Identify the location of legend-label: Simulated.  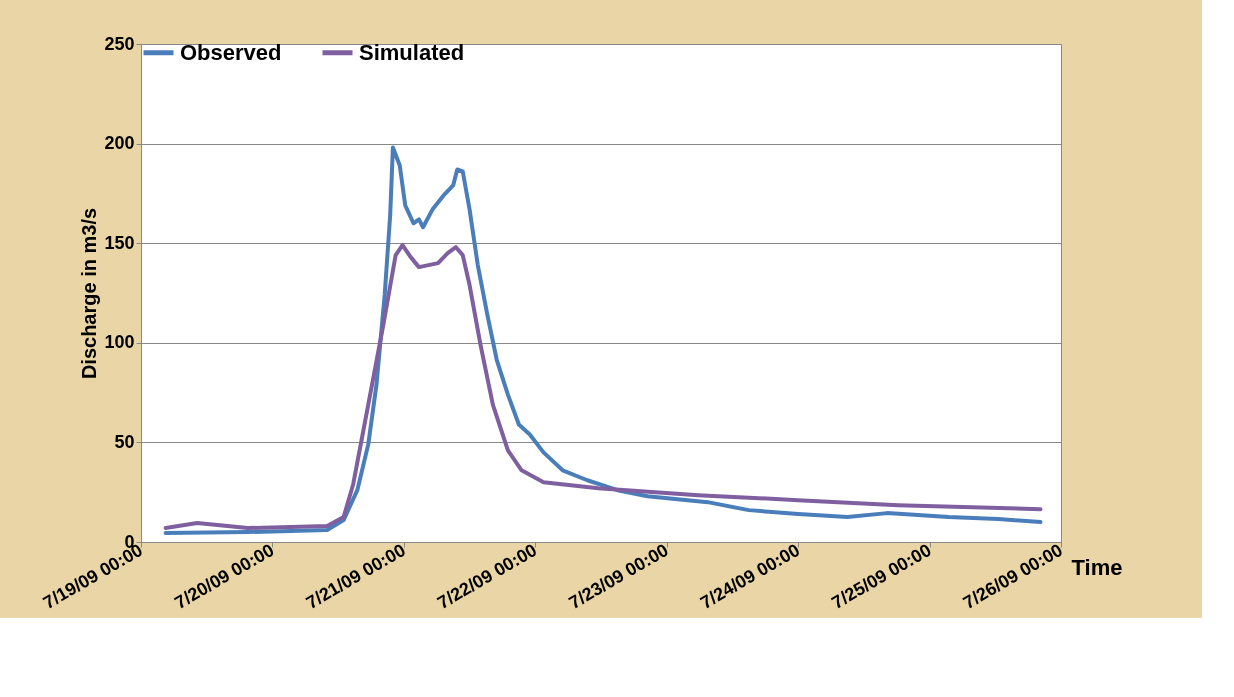
(412, 52).